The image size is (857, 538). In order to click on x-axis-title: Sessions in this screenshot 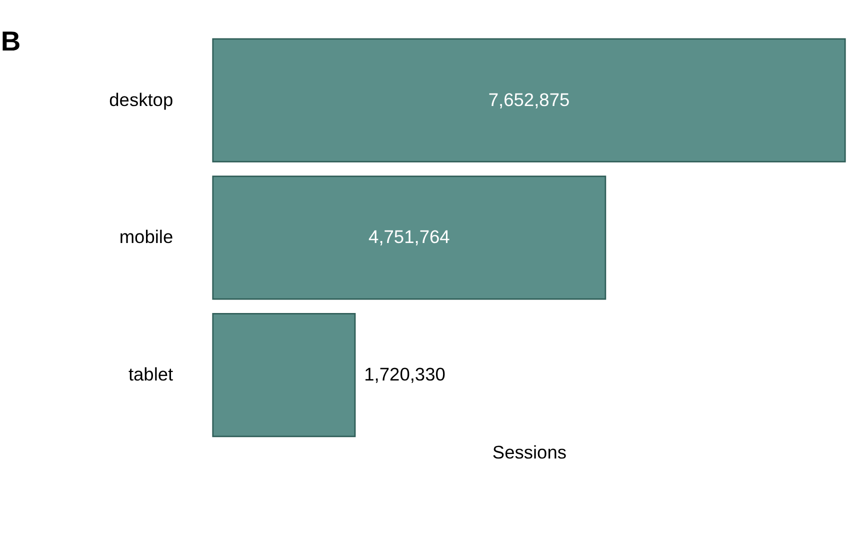, I will do `click(529, 451)`.